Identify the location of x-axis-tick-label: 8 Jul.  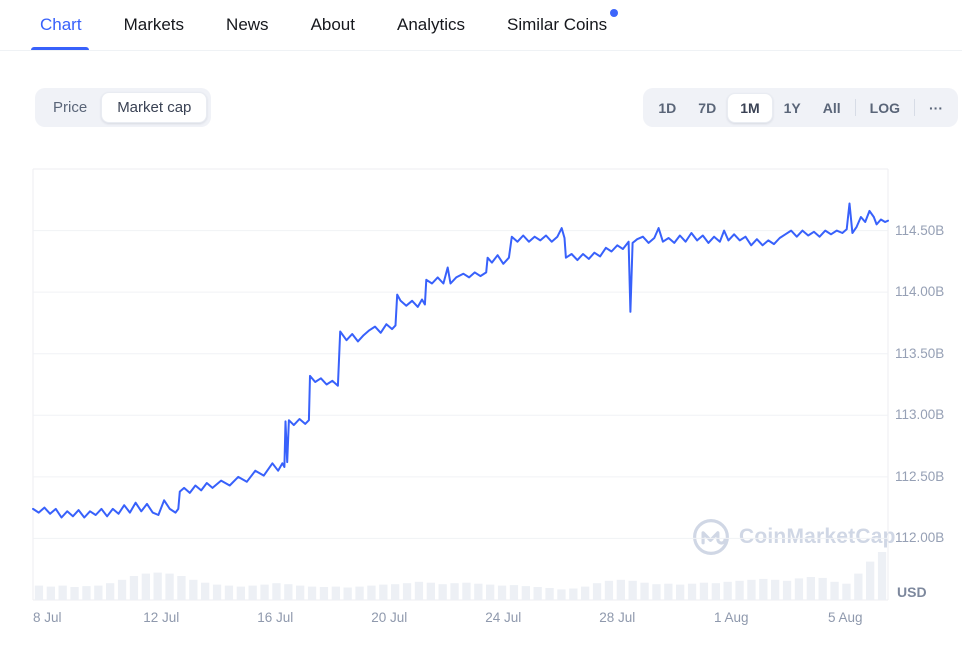
(47, 617).